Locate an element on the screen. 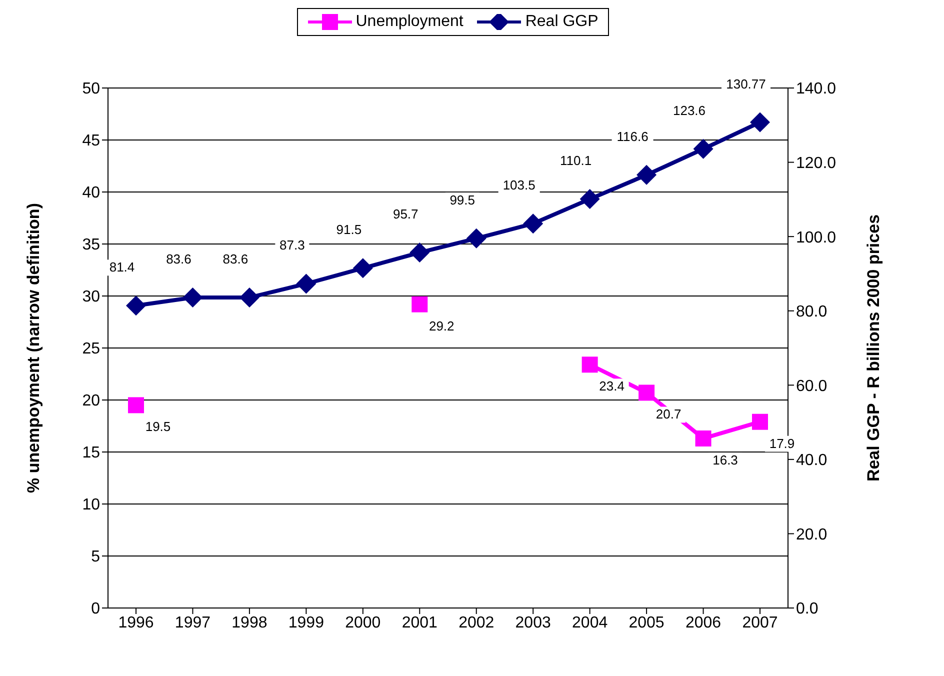 The width and height of the screenshot is (944, 676). y2-tick-label: 100.0 is located at coordinates (816, 237).